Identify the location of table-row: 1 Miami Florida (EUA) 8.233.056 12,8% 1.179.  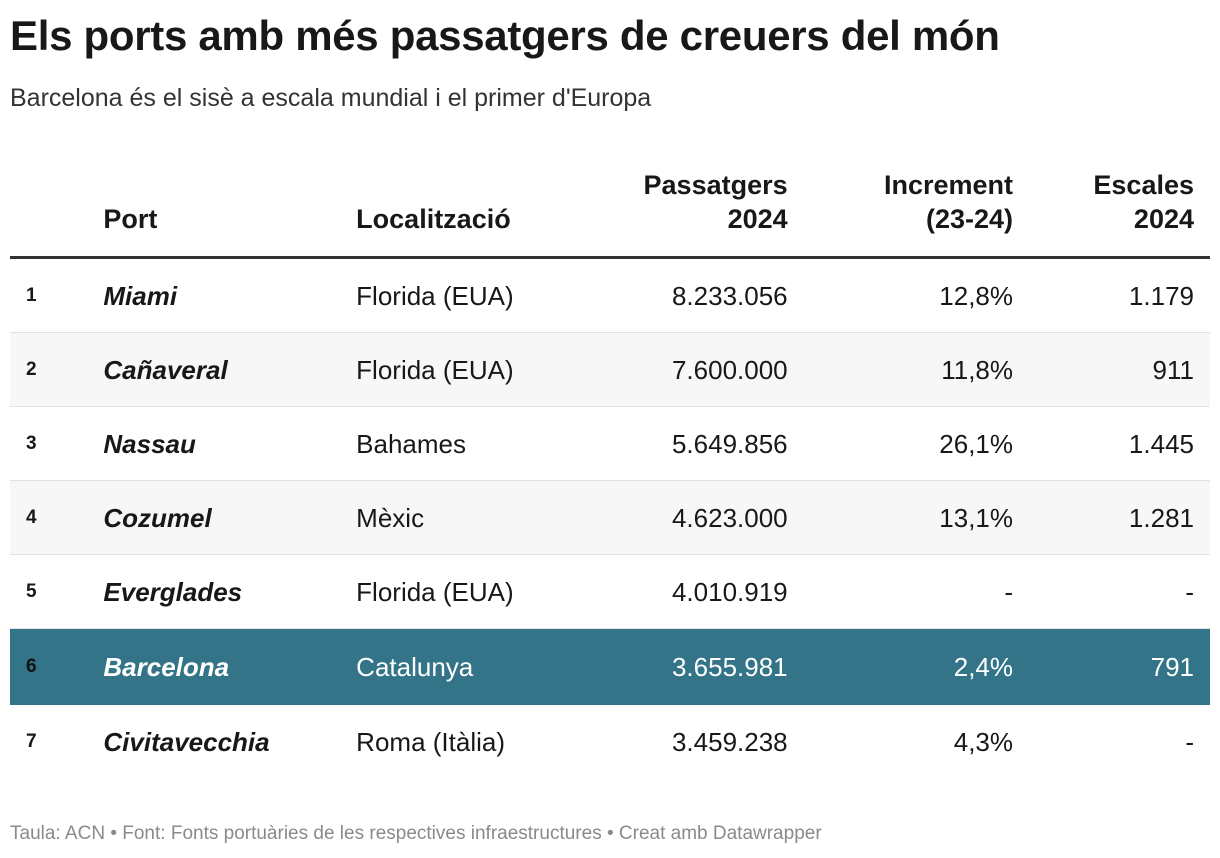
(610, 295).